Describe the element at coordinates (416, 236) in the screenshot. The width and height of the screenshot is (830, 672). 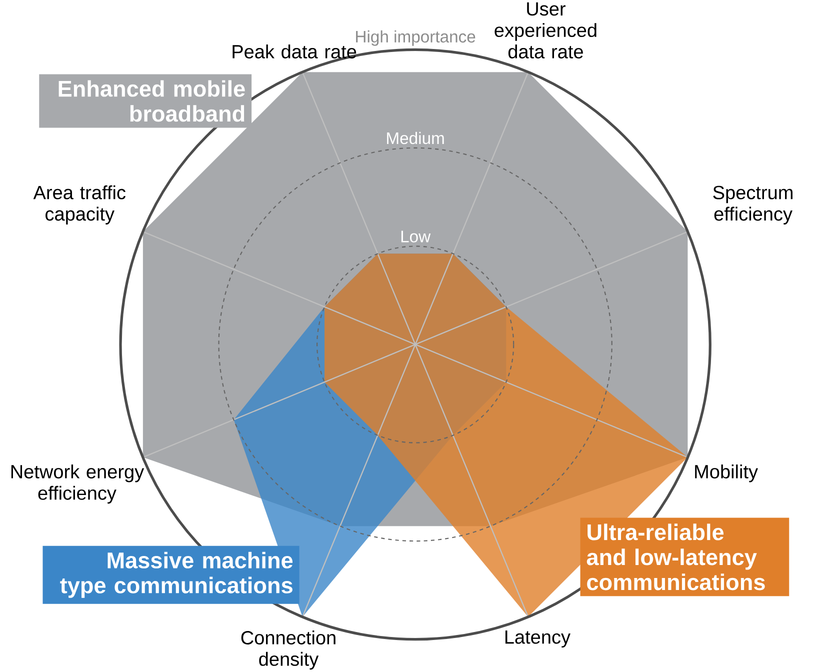
I see `y-tick-label: Low` at that location.